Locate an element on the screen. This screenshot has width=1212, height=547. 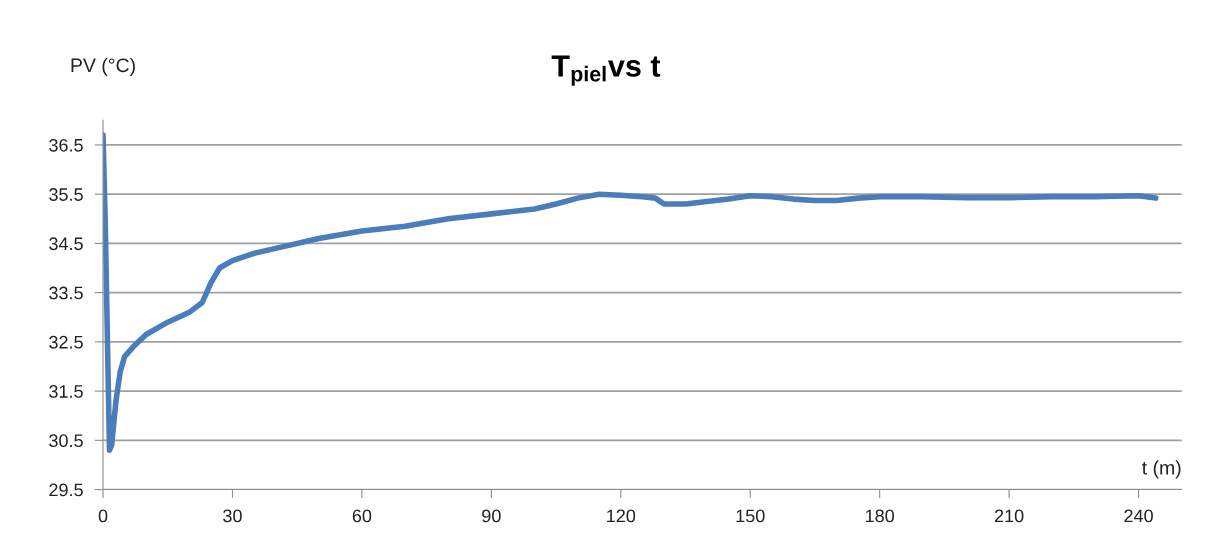
x-tick-label: 210 is located at coordinates (1009, 516).